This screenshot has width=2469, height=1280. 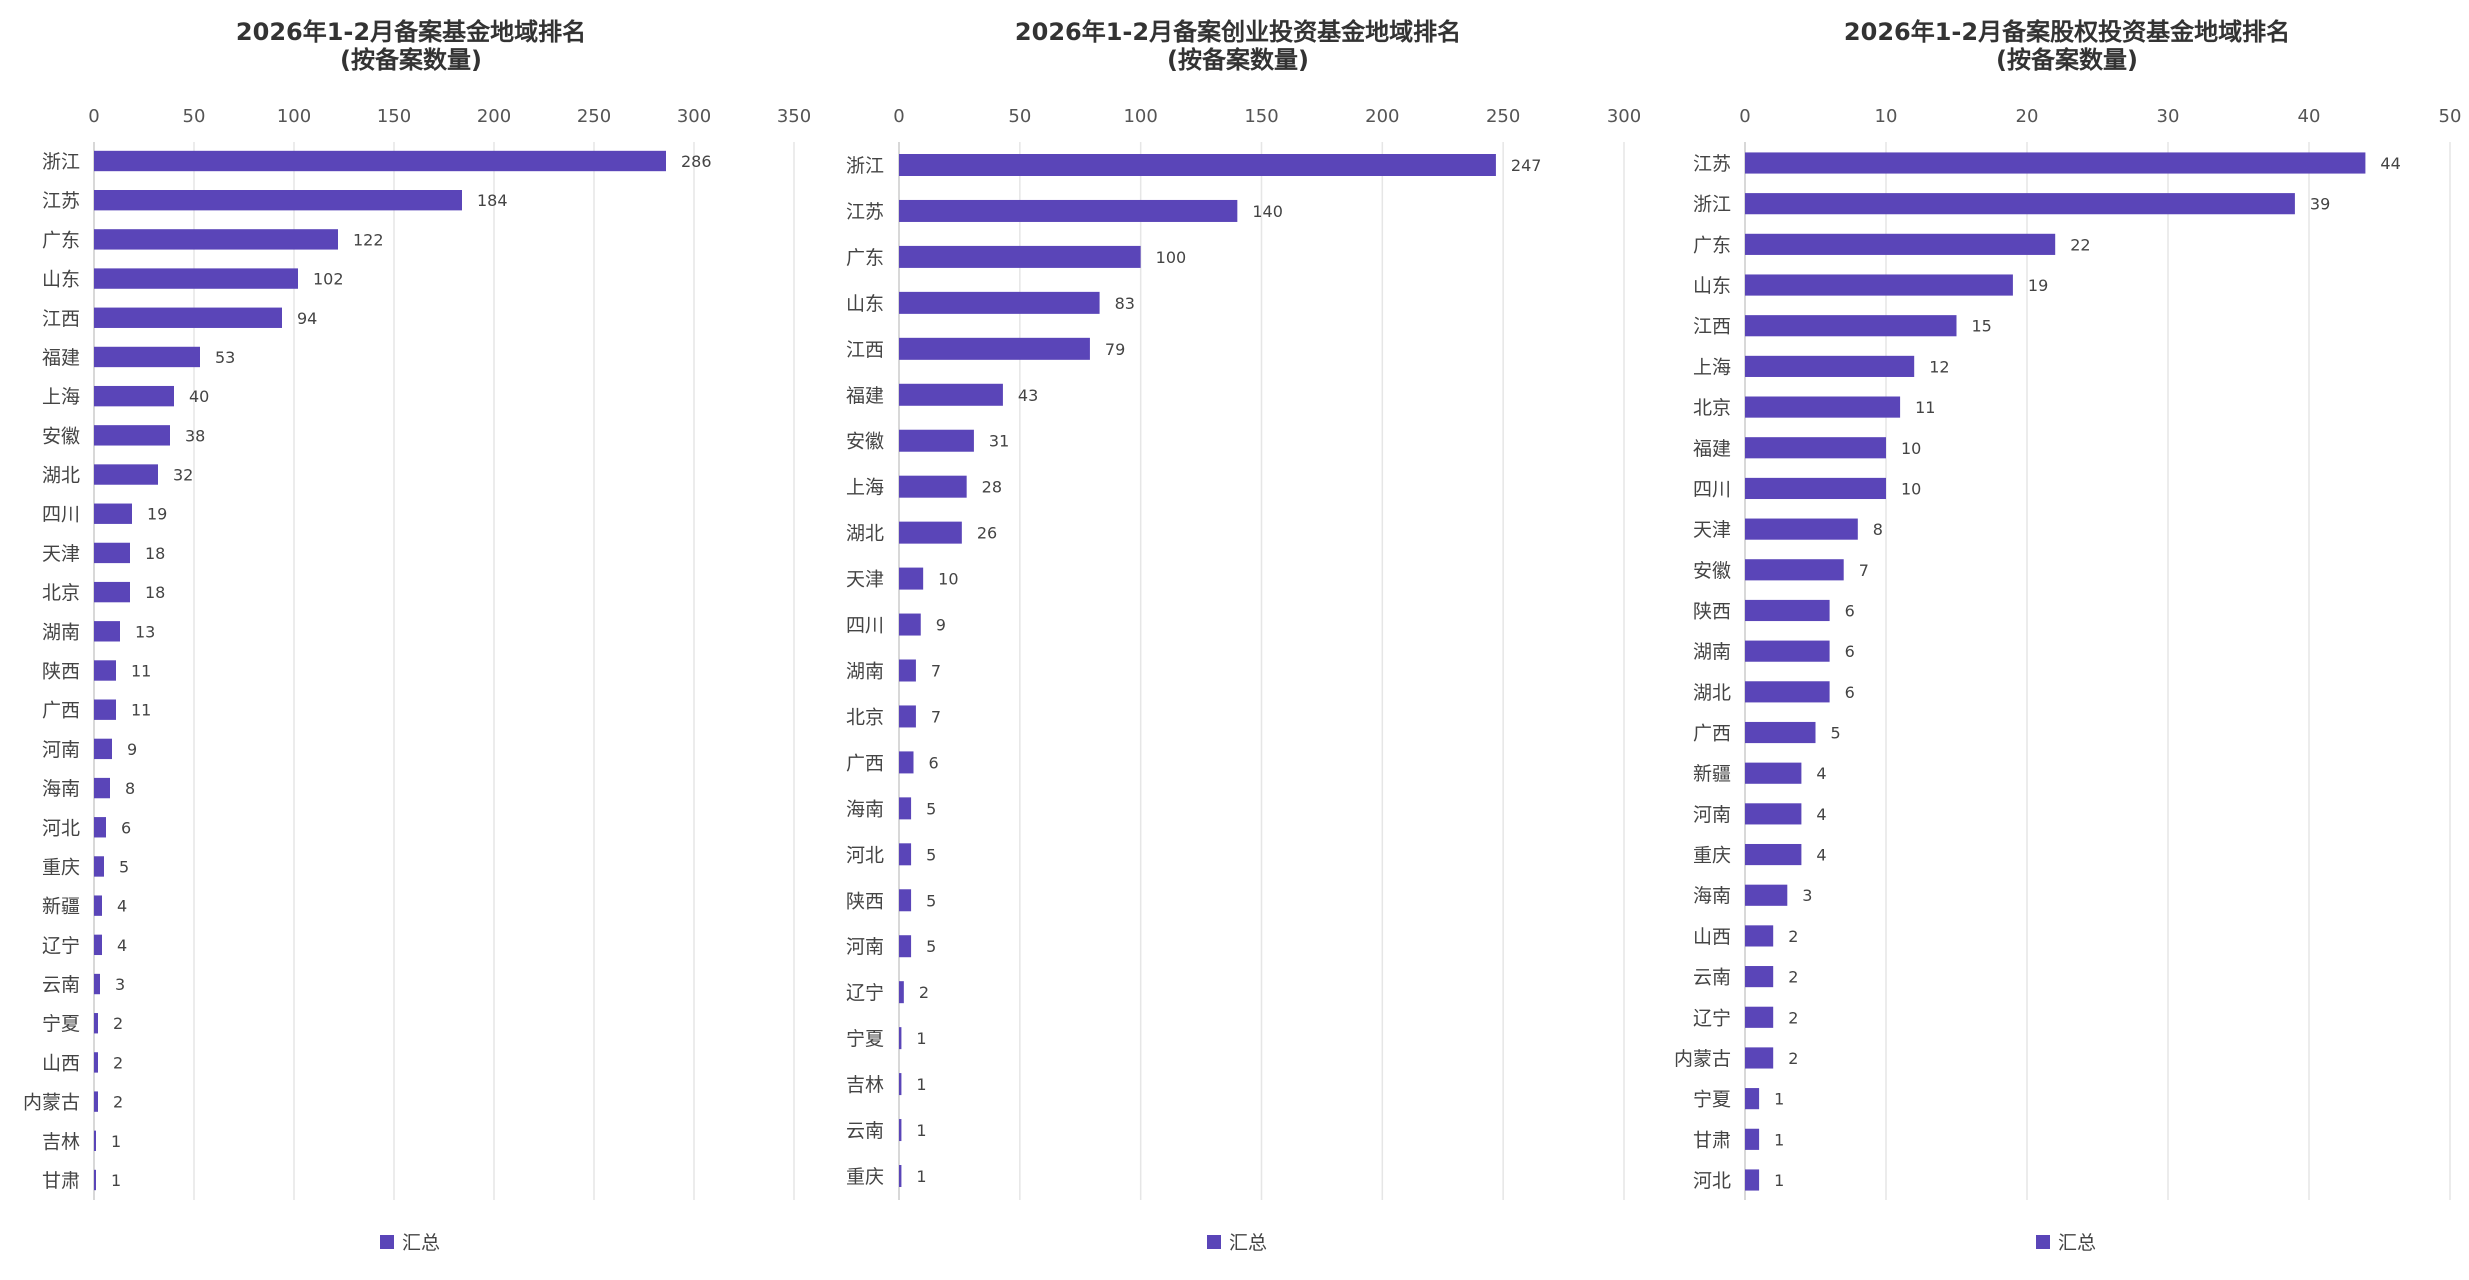 I want to click on category-label: 河北, so click(x=61, y=828).